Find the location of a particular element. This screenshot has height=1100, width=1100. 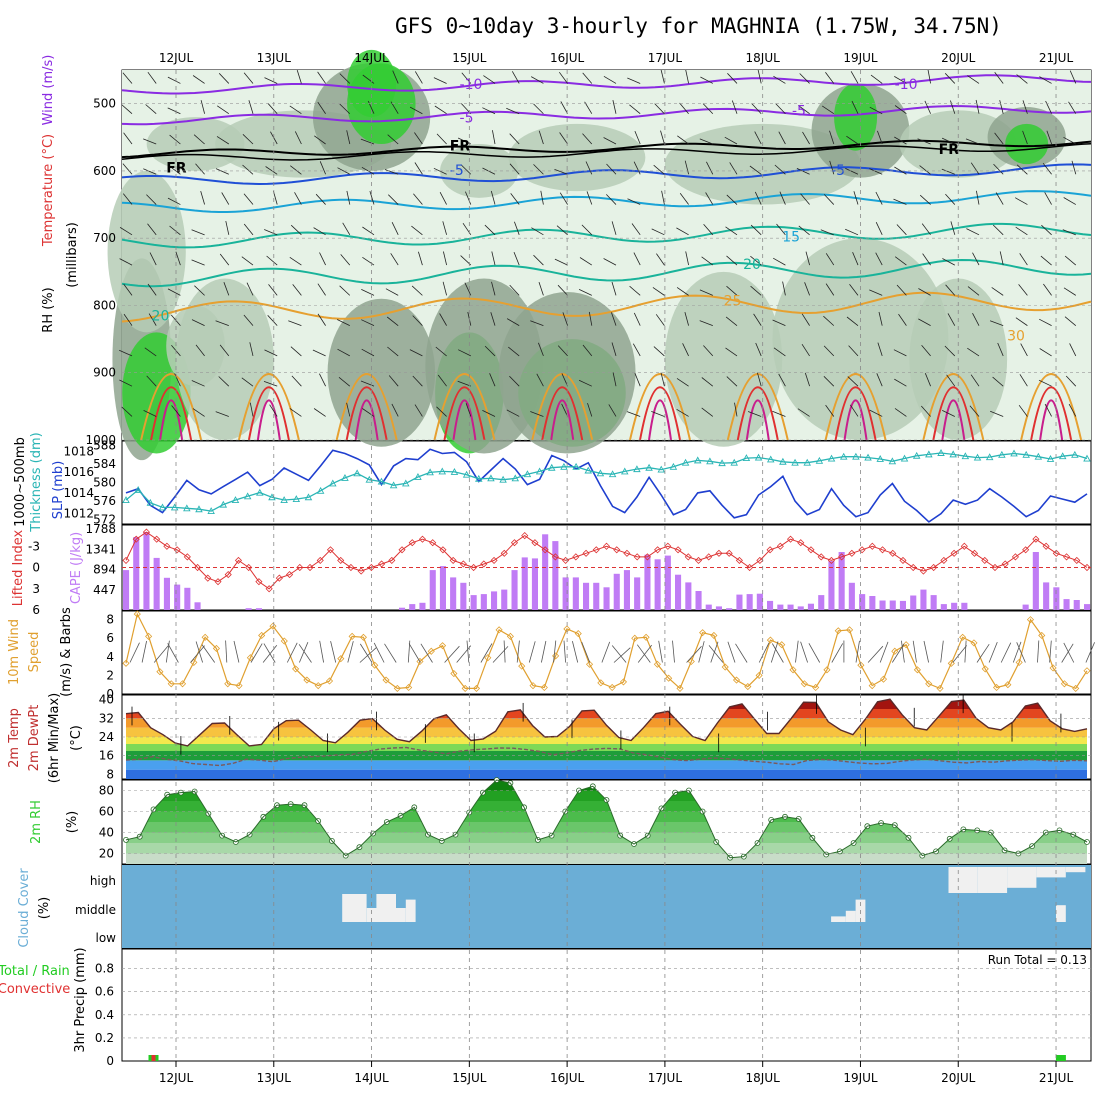

cloud-ylabel-0: Cloud Cover is located at coordinates (24, 908).